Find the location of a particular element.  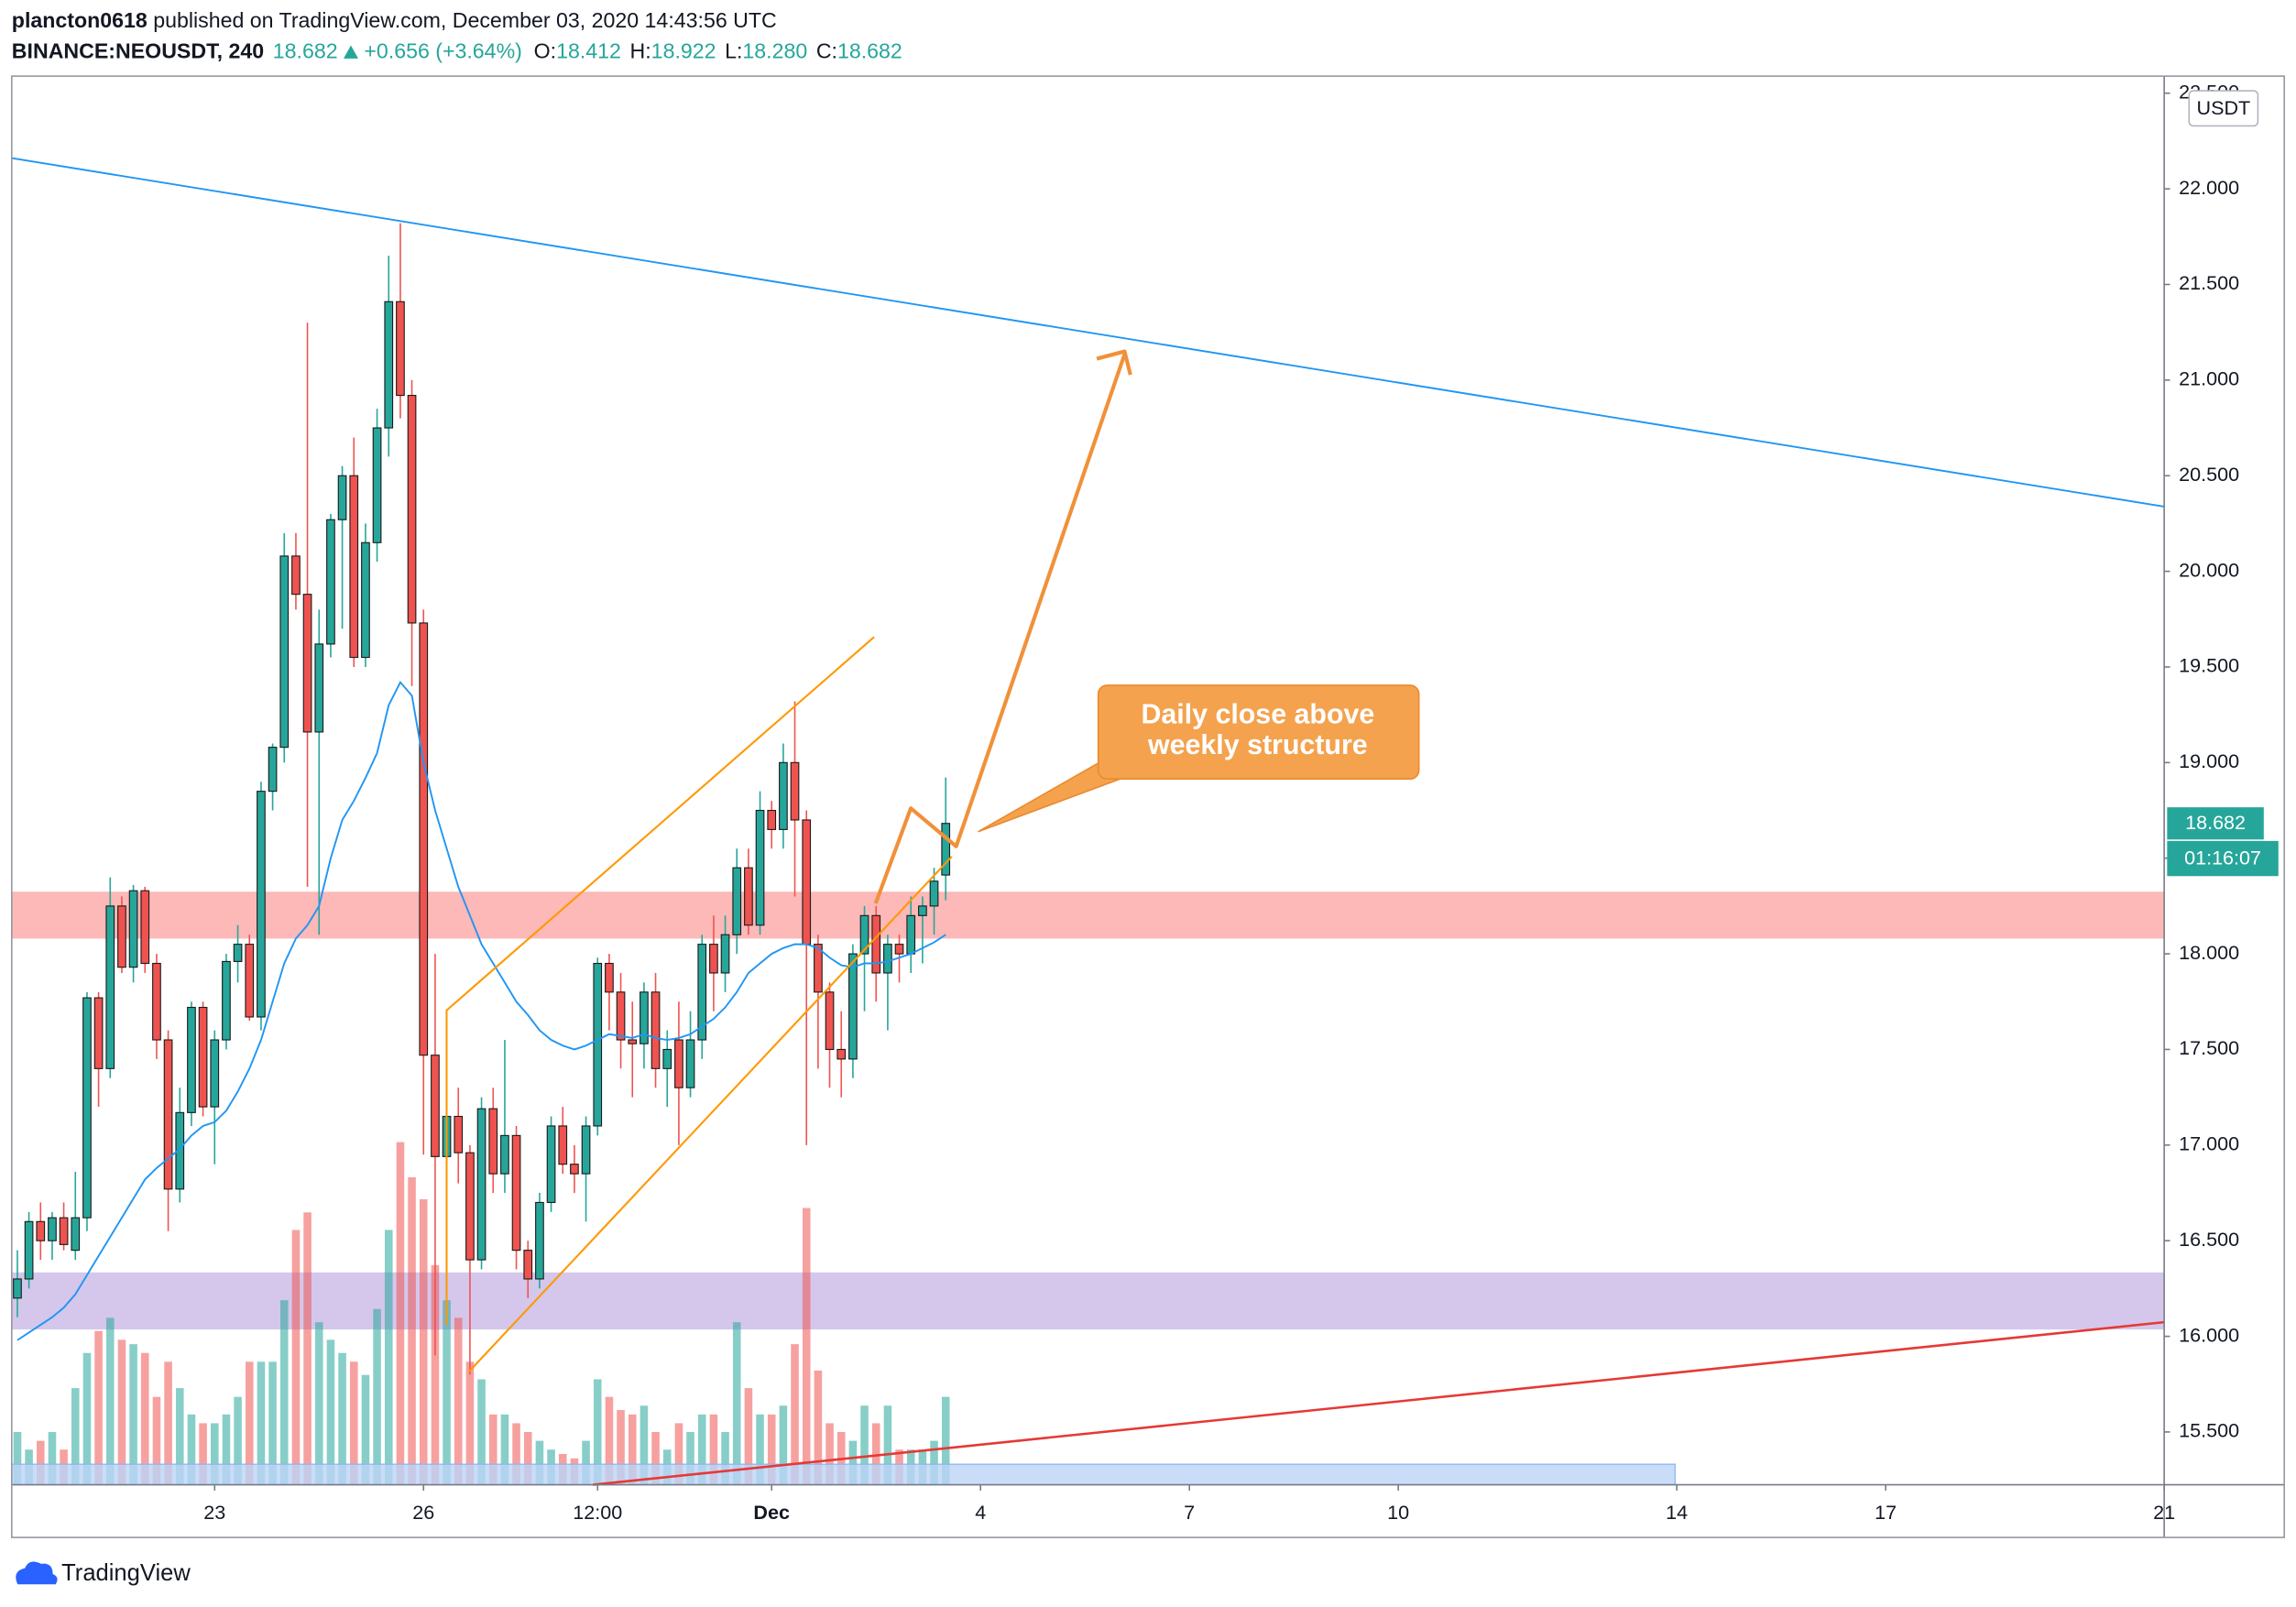

x-tick-label: 23 is located at coordinates (214, 1513).